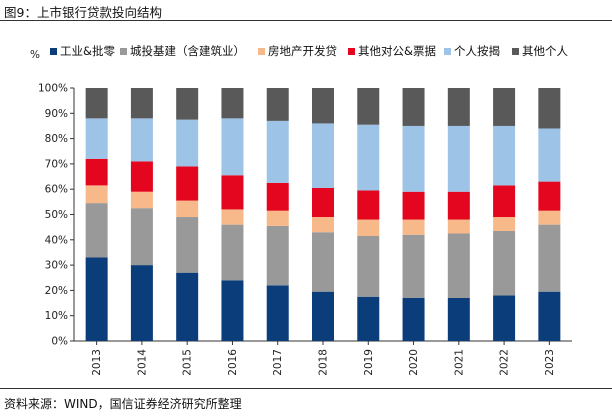  What do you see at coordinates (56, 139) in the screenshot?
I see `y-tick-label: 80%` at bounding box center [56, 139].